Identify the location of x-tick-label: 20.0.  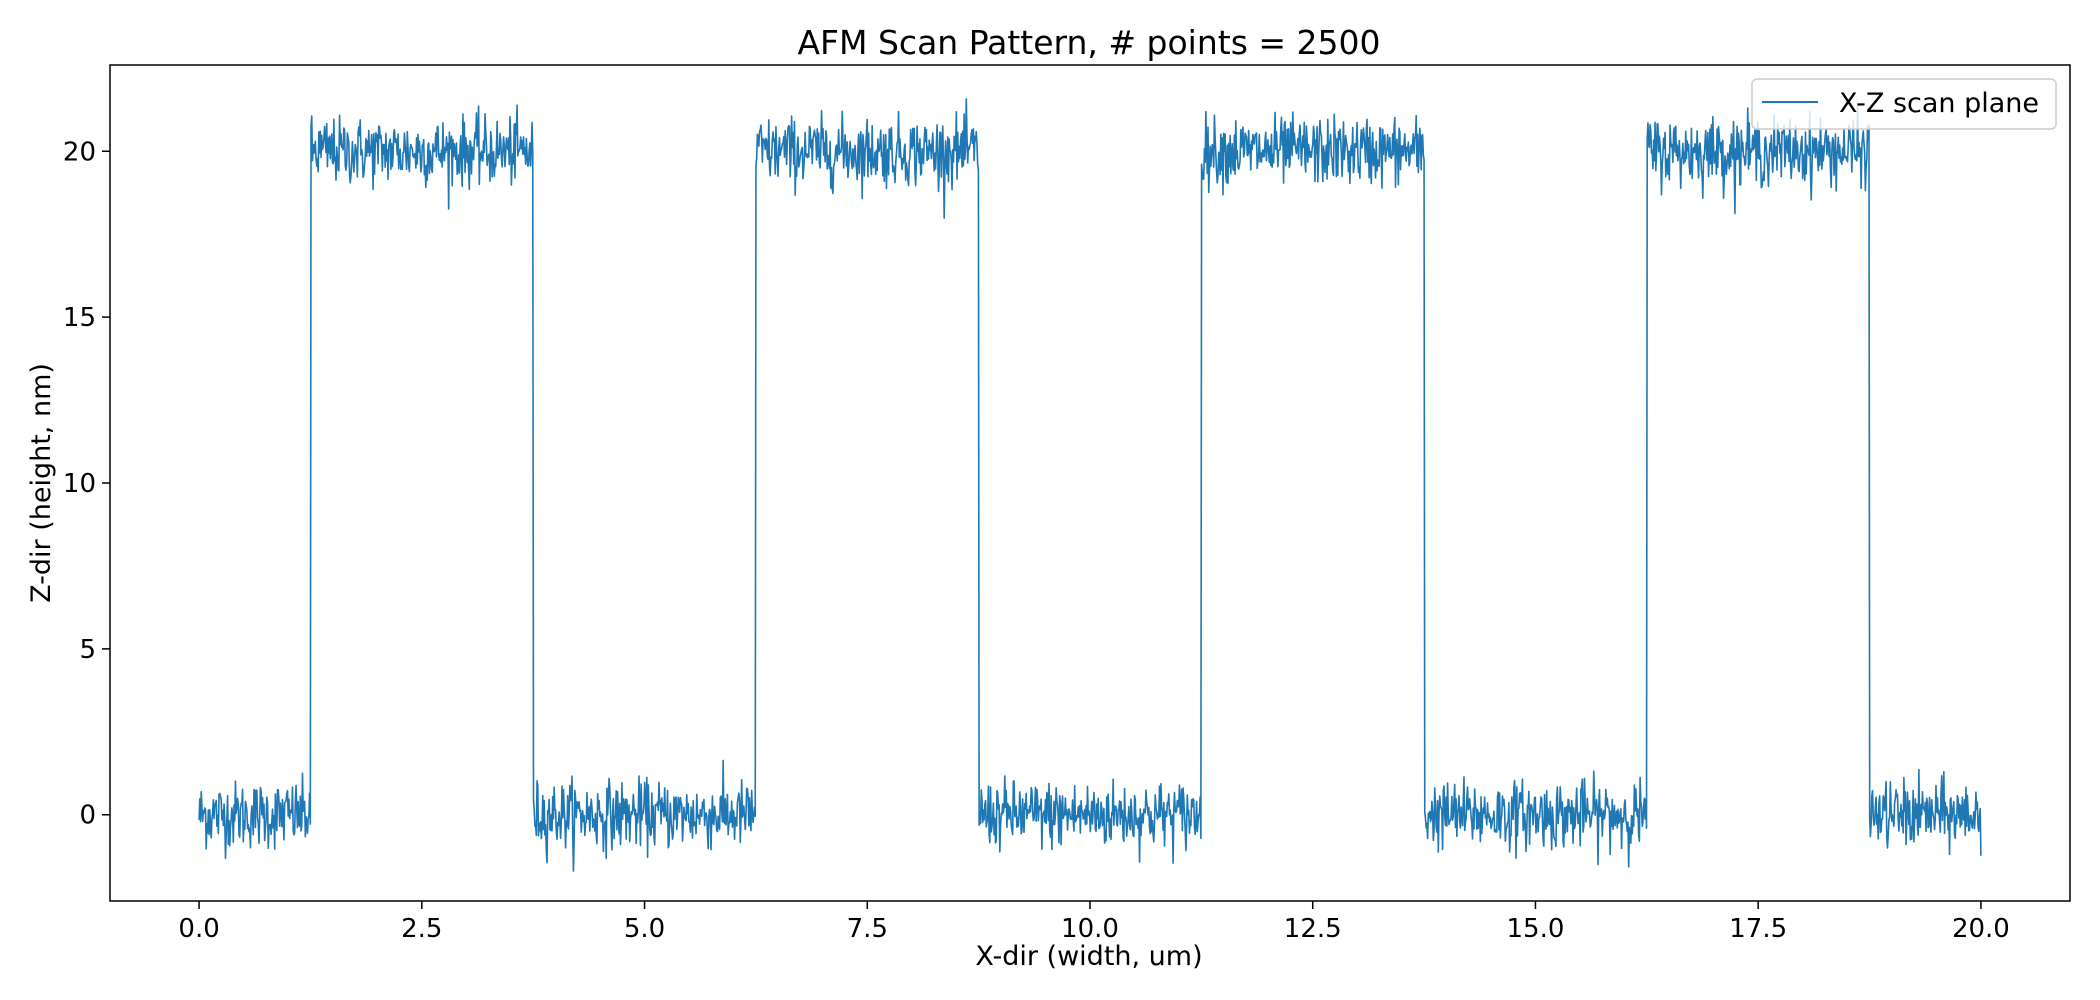
(1981, 929).